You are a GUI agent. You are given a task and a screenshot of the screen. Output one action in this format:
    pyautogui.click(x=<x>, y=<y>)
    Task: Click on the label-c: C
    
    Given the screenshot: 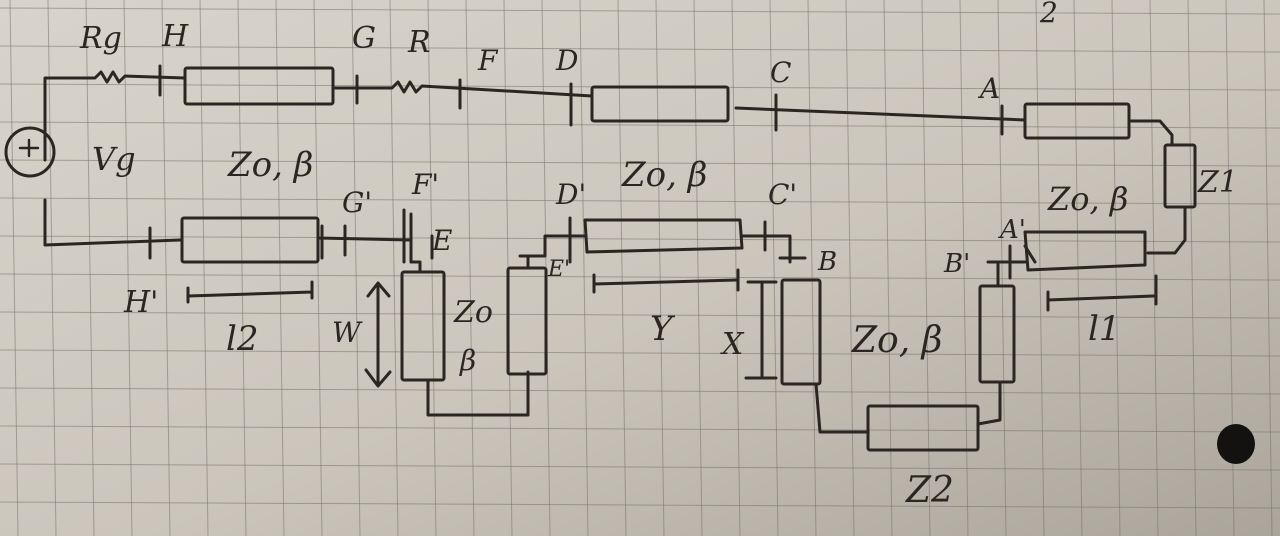 What is the action you would take?
    pyautogui.click(x=780, y=72)
    